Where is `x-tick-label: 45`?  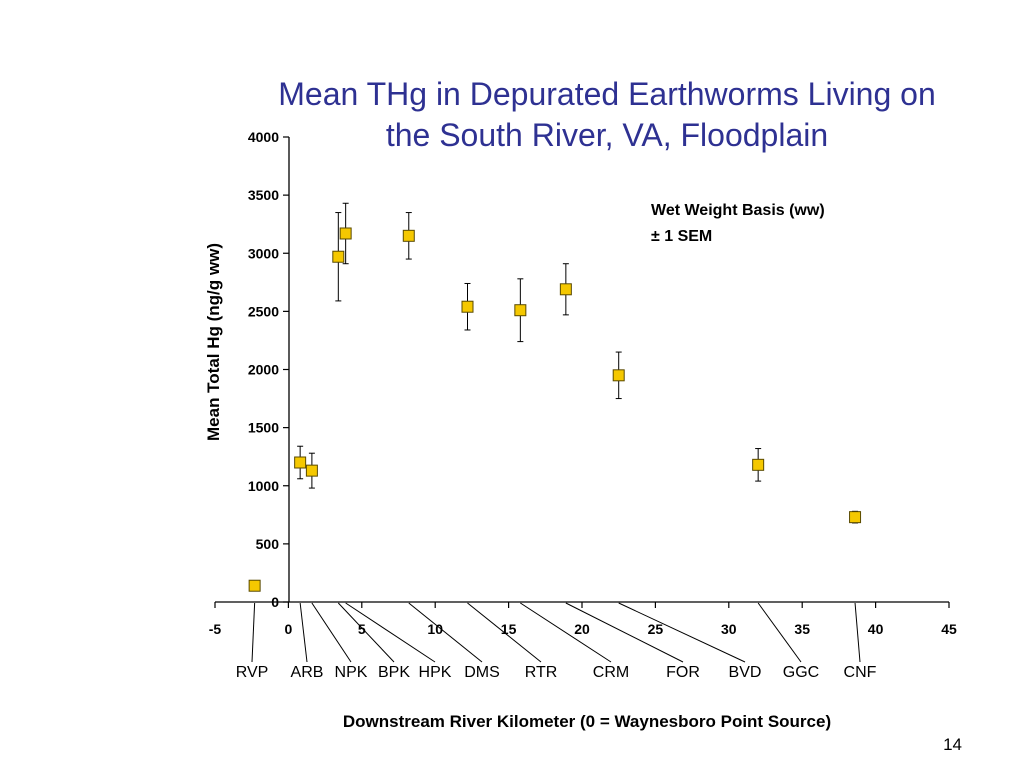
x-tick-label: 45 is located at coordinates (949, 629).